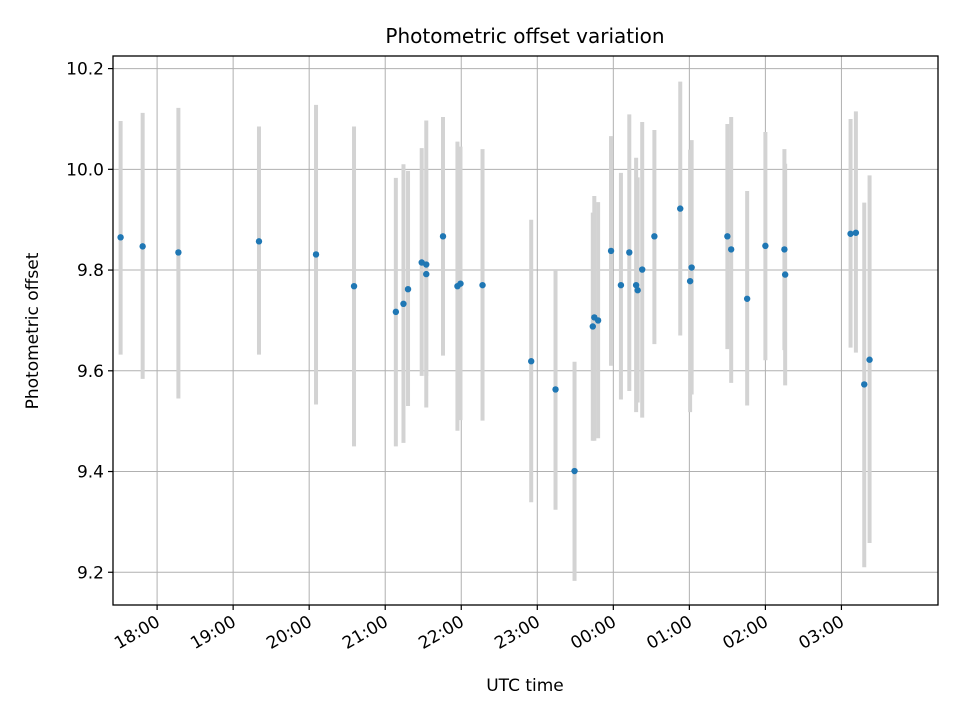  What do you see at coordinates (90, 473) in the screenshot?
I see `y-tick-label: 9.4` at bounding box center [90, 473].